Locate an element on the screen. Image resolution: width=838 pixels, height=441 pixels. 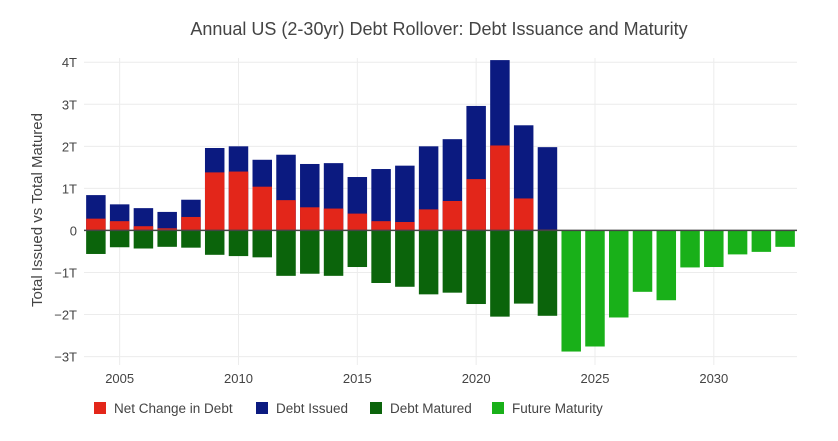
bar-net-change-in-debt-2007 is located at coordinates (167, 229).